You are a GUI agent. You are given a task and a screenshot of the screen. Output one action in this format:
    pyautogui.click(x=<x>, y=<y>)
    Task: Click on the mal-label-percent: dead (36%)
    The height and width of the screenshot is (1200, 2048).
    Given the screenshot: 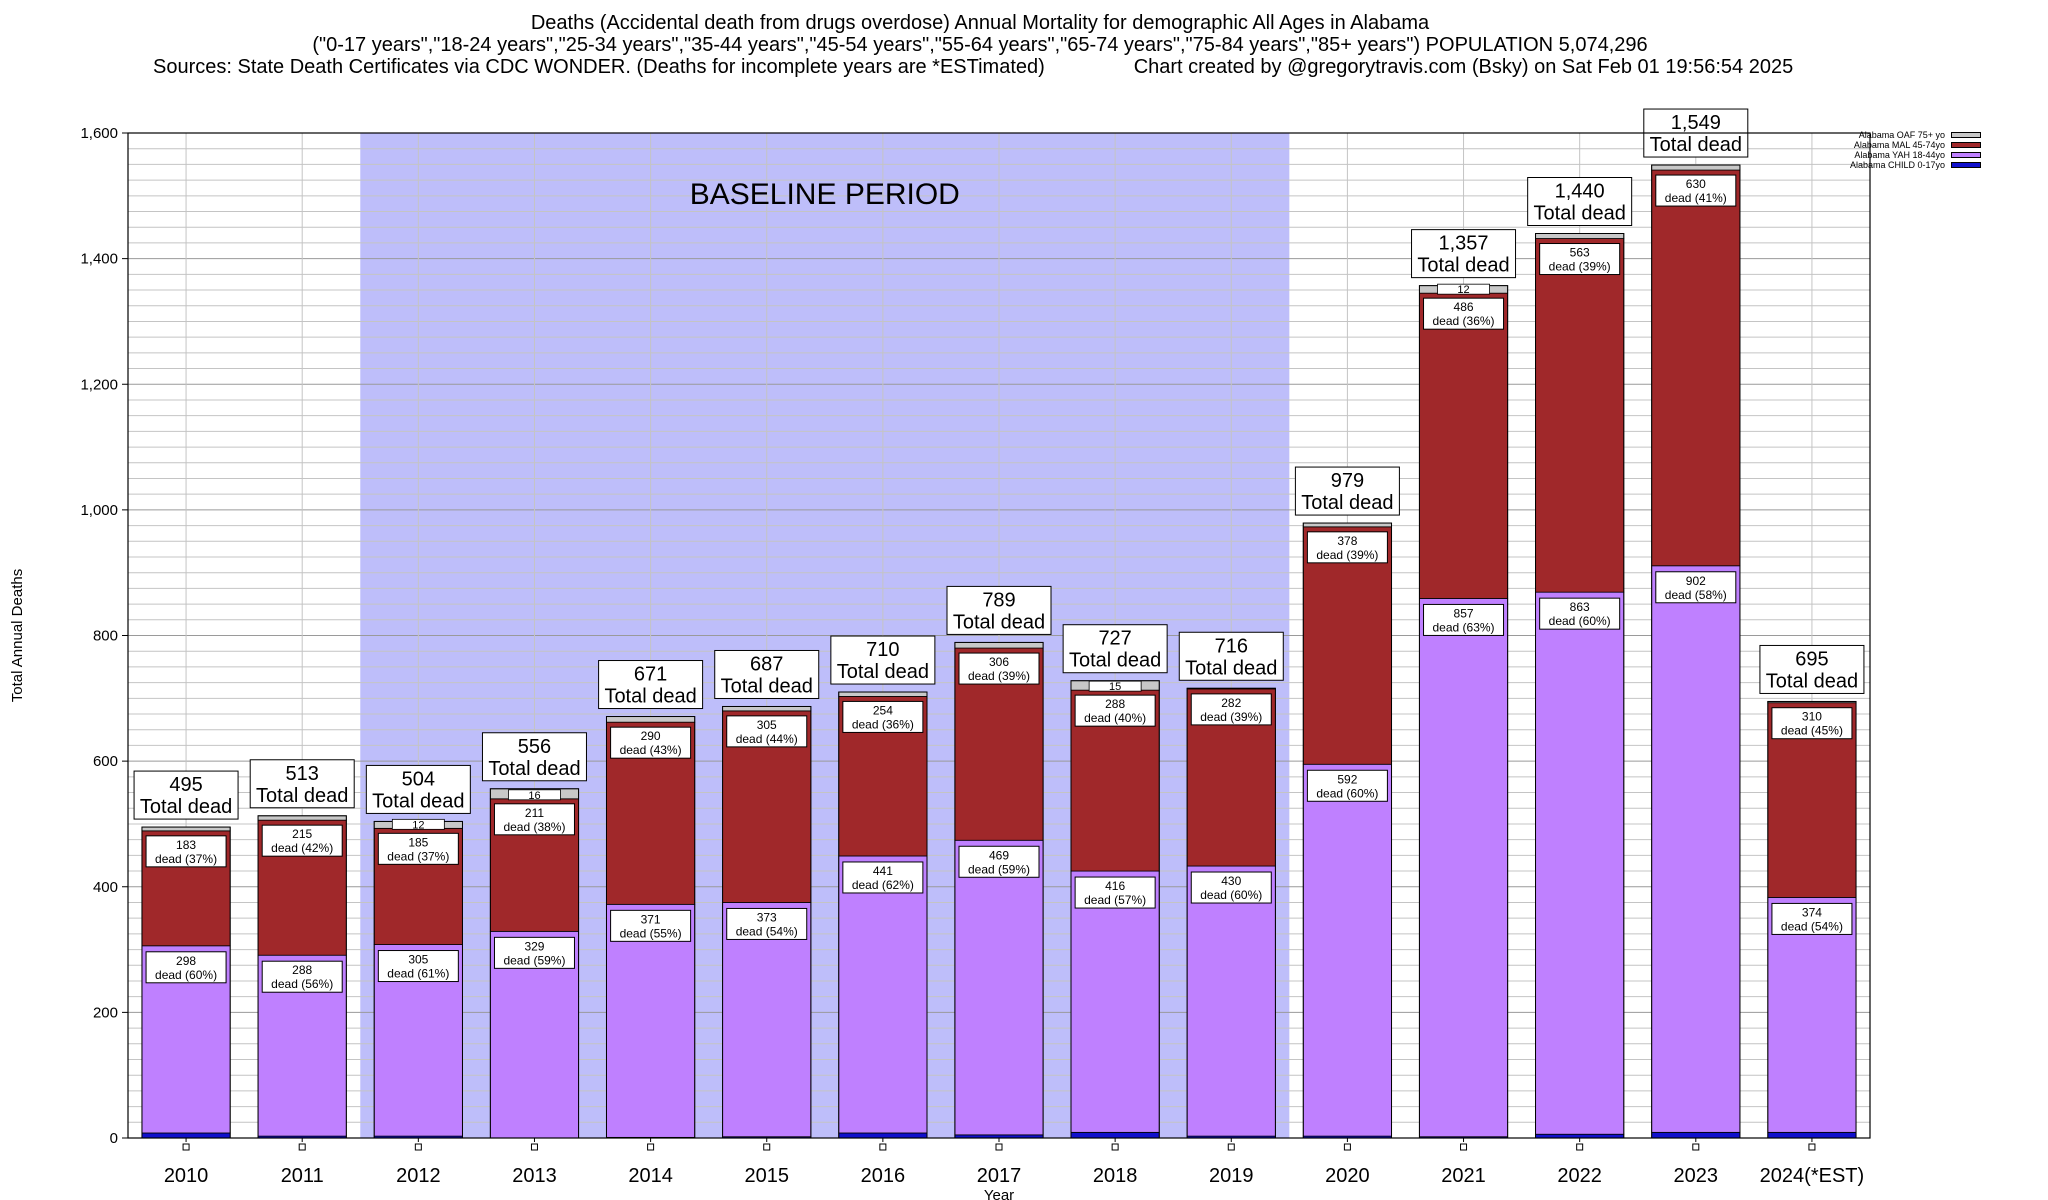 What is the action you would take?
    pyautogui.click(x=883, y=724)
    